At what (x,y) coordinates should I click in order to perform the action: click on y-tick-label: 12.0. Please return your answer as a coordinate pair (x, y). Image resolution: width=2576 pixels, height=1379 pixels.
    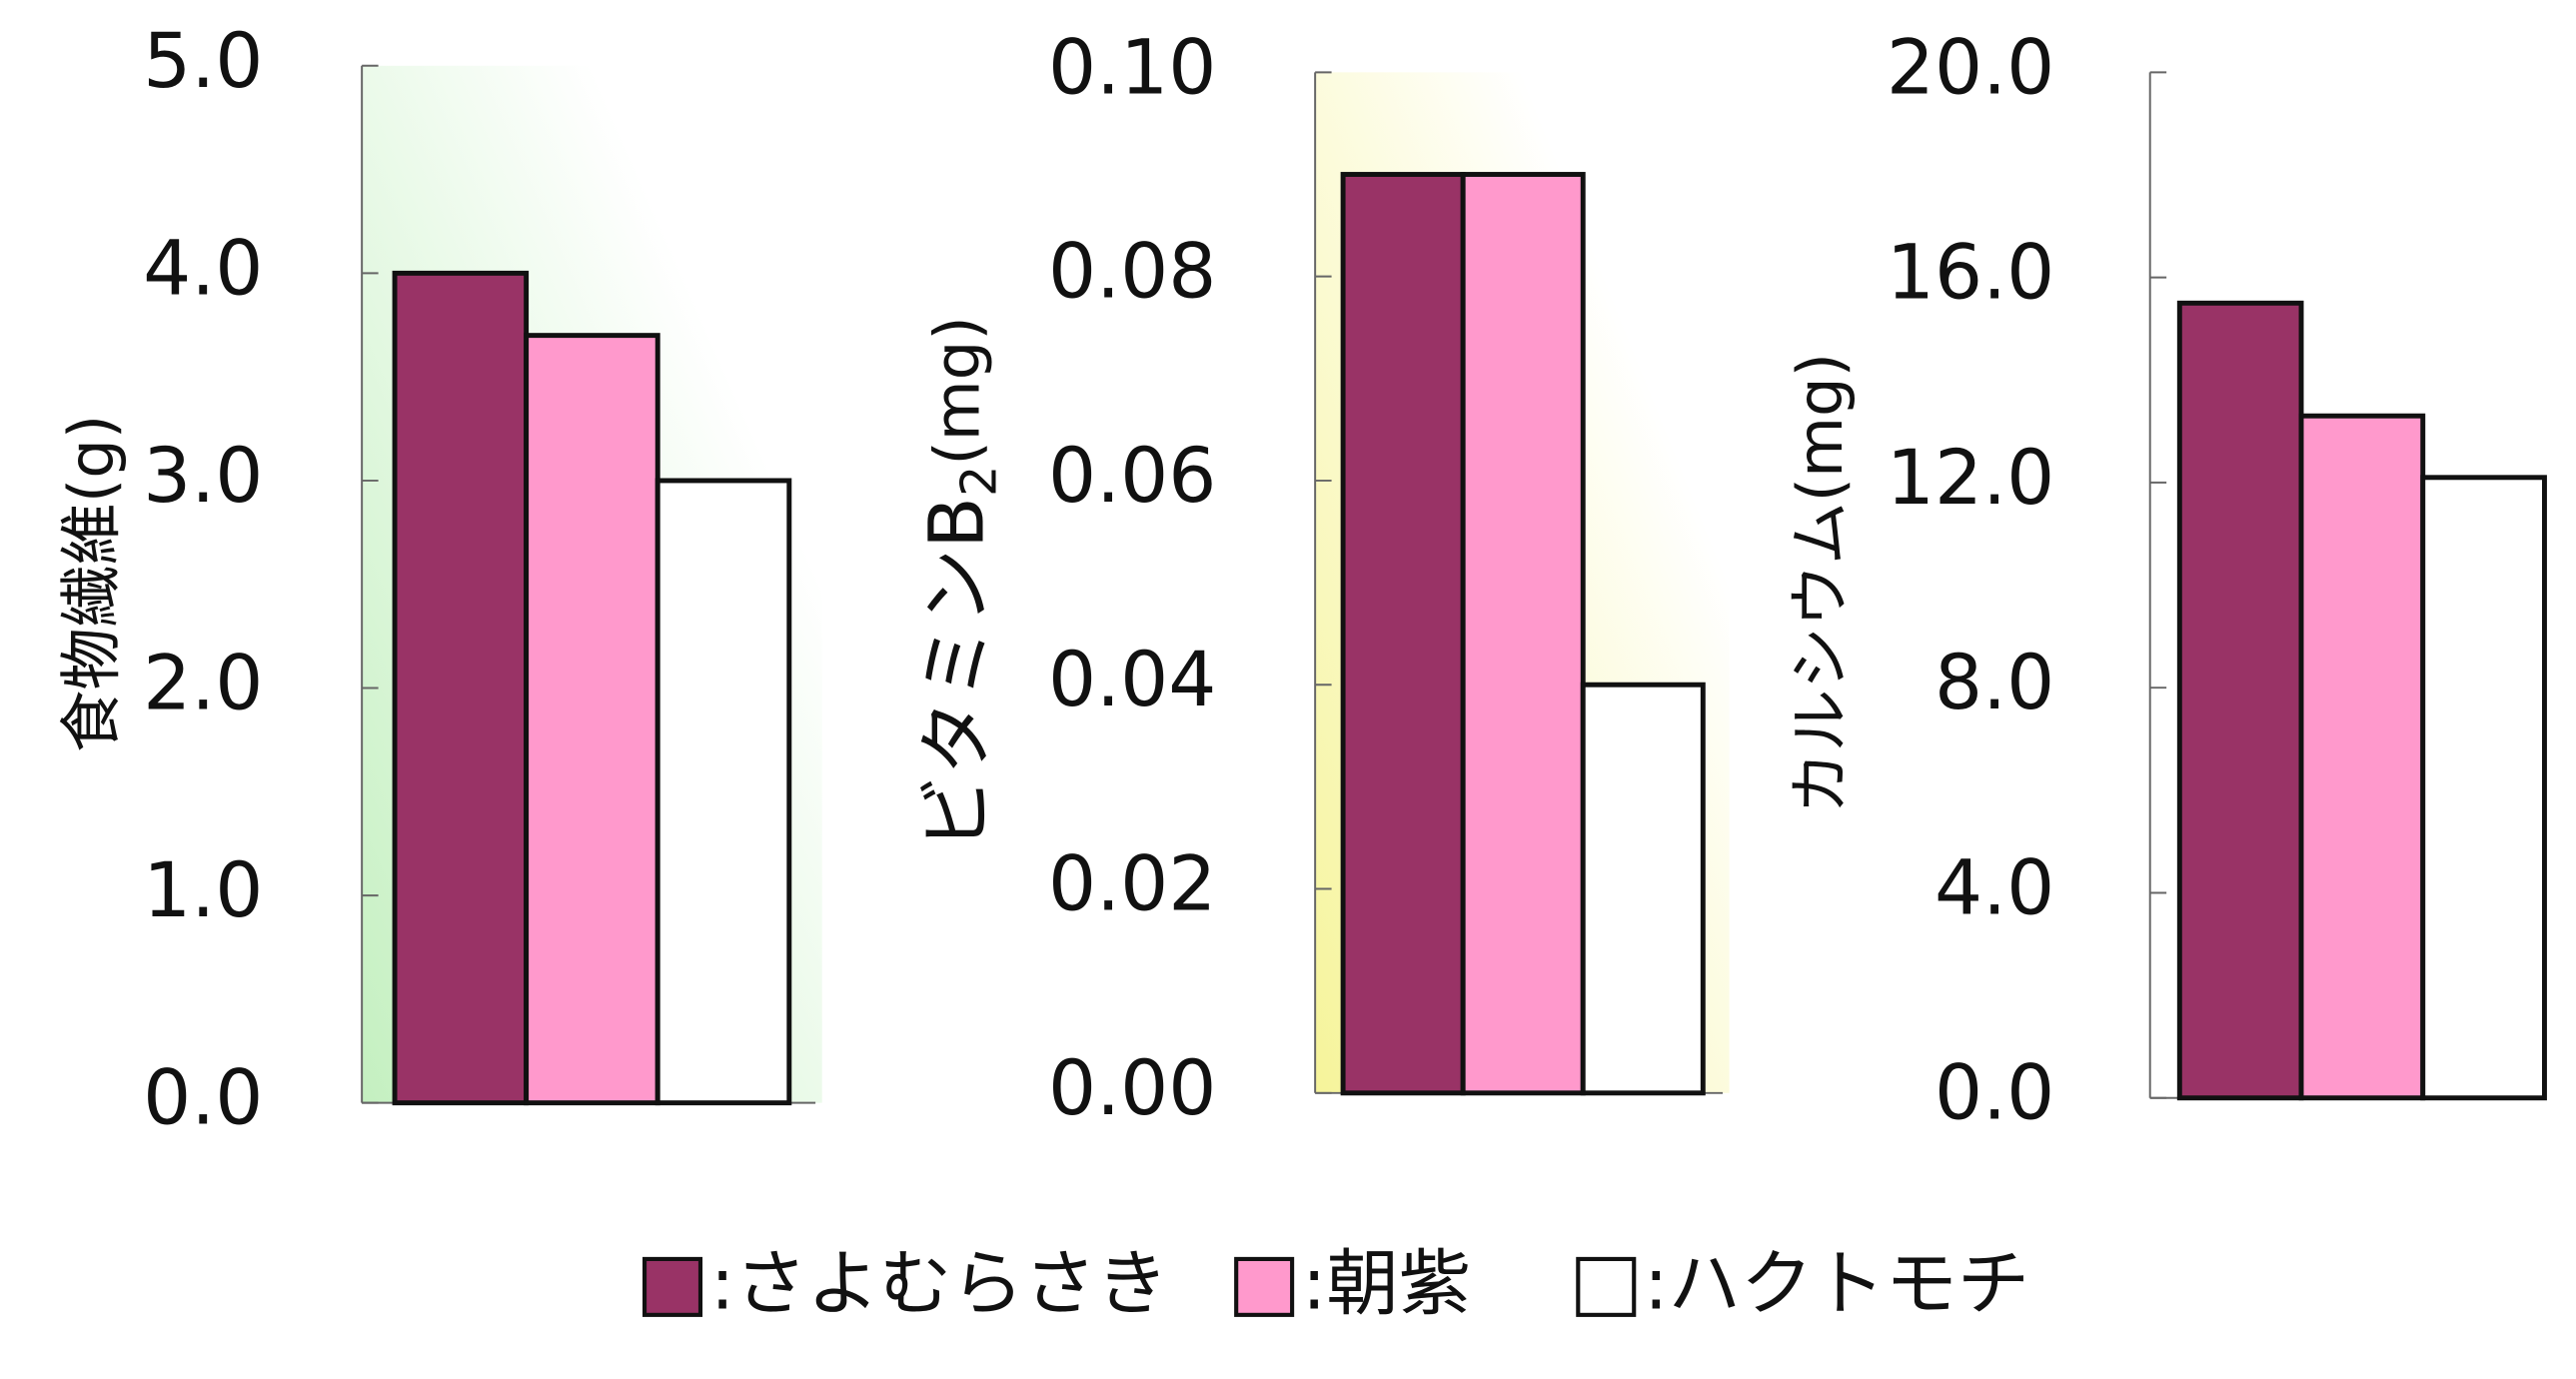
    Looking at the image, I should click on (1970, 478).